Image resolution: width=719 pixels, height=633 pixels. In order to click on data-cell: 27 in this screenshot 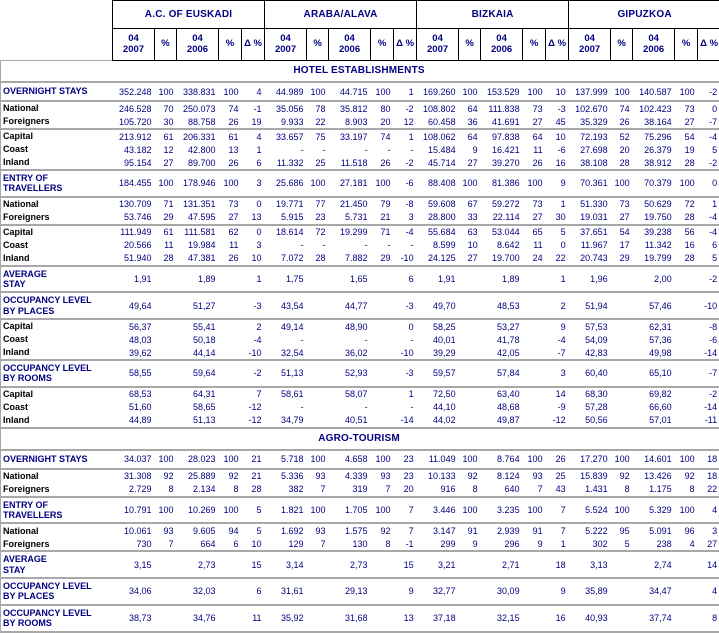, I will do `click(230, 218)`.